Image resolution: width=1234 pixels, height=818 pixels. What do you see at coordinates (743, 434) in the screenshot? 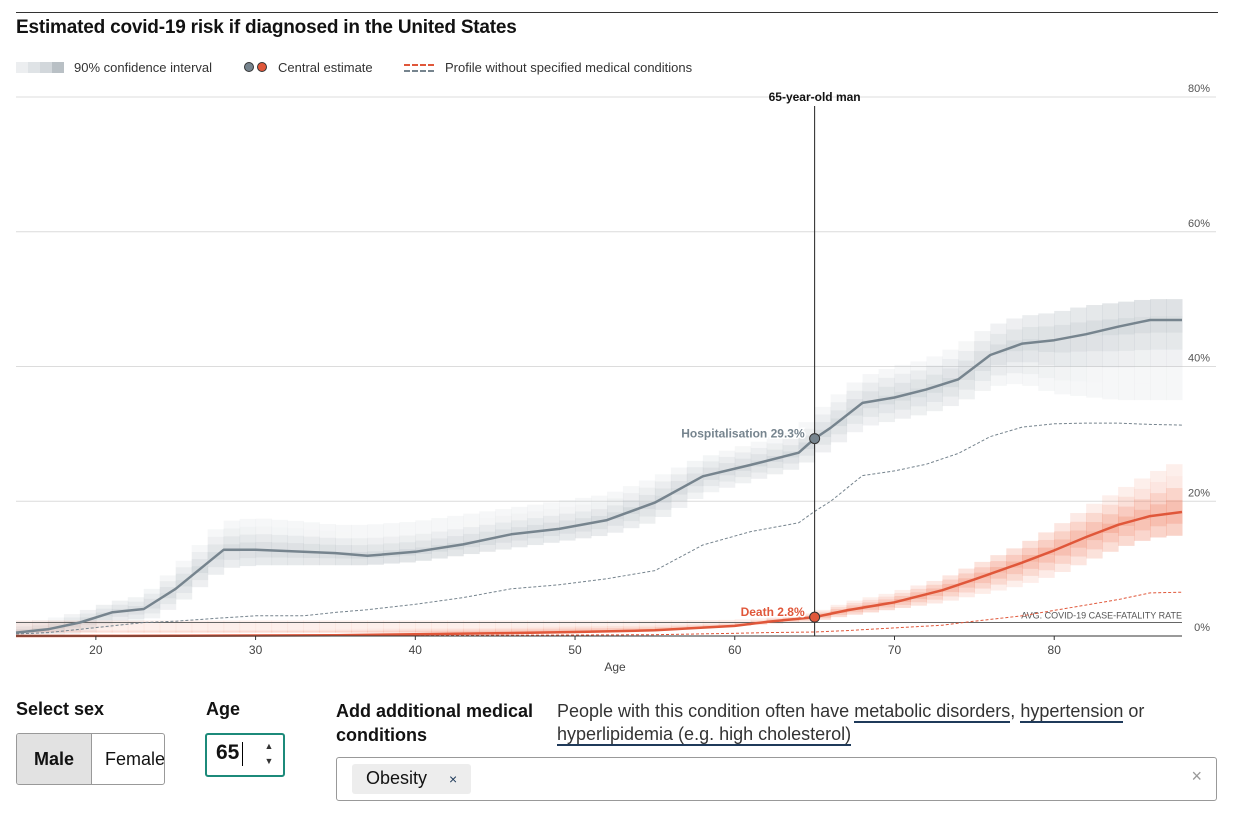
I see `estimate-label-hospitalisation: Hospitalisation 29.3%` at bounding box center [743, 434].